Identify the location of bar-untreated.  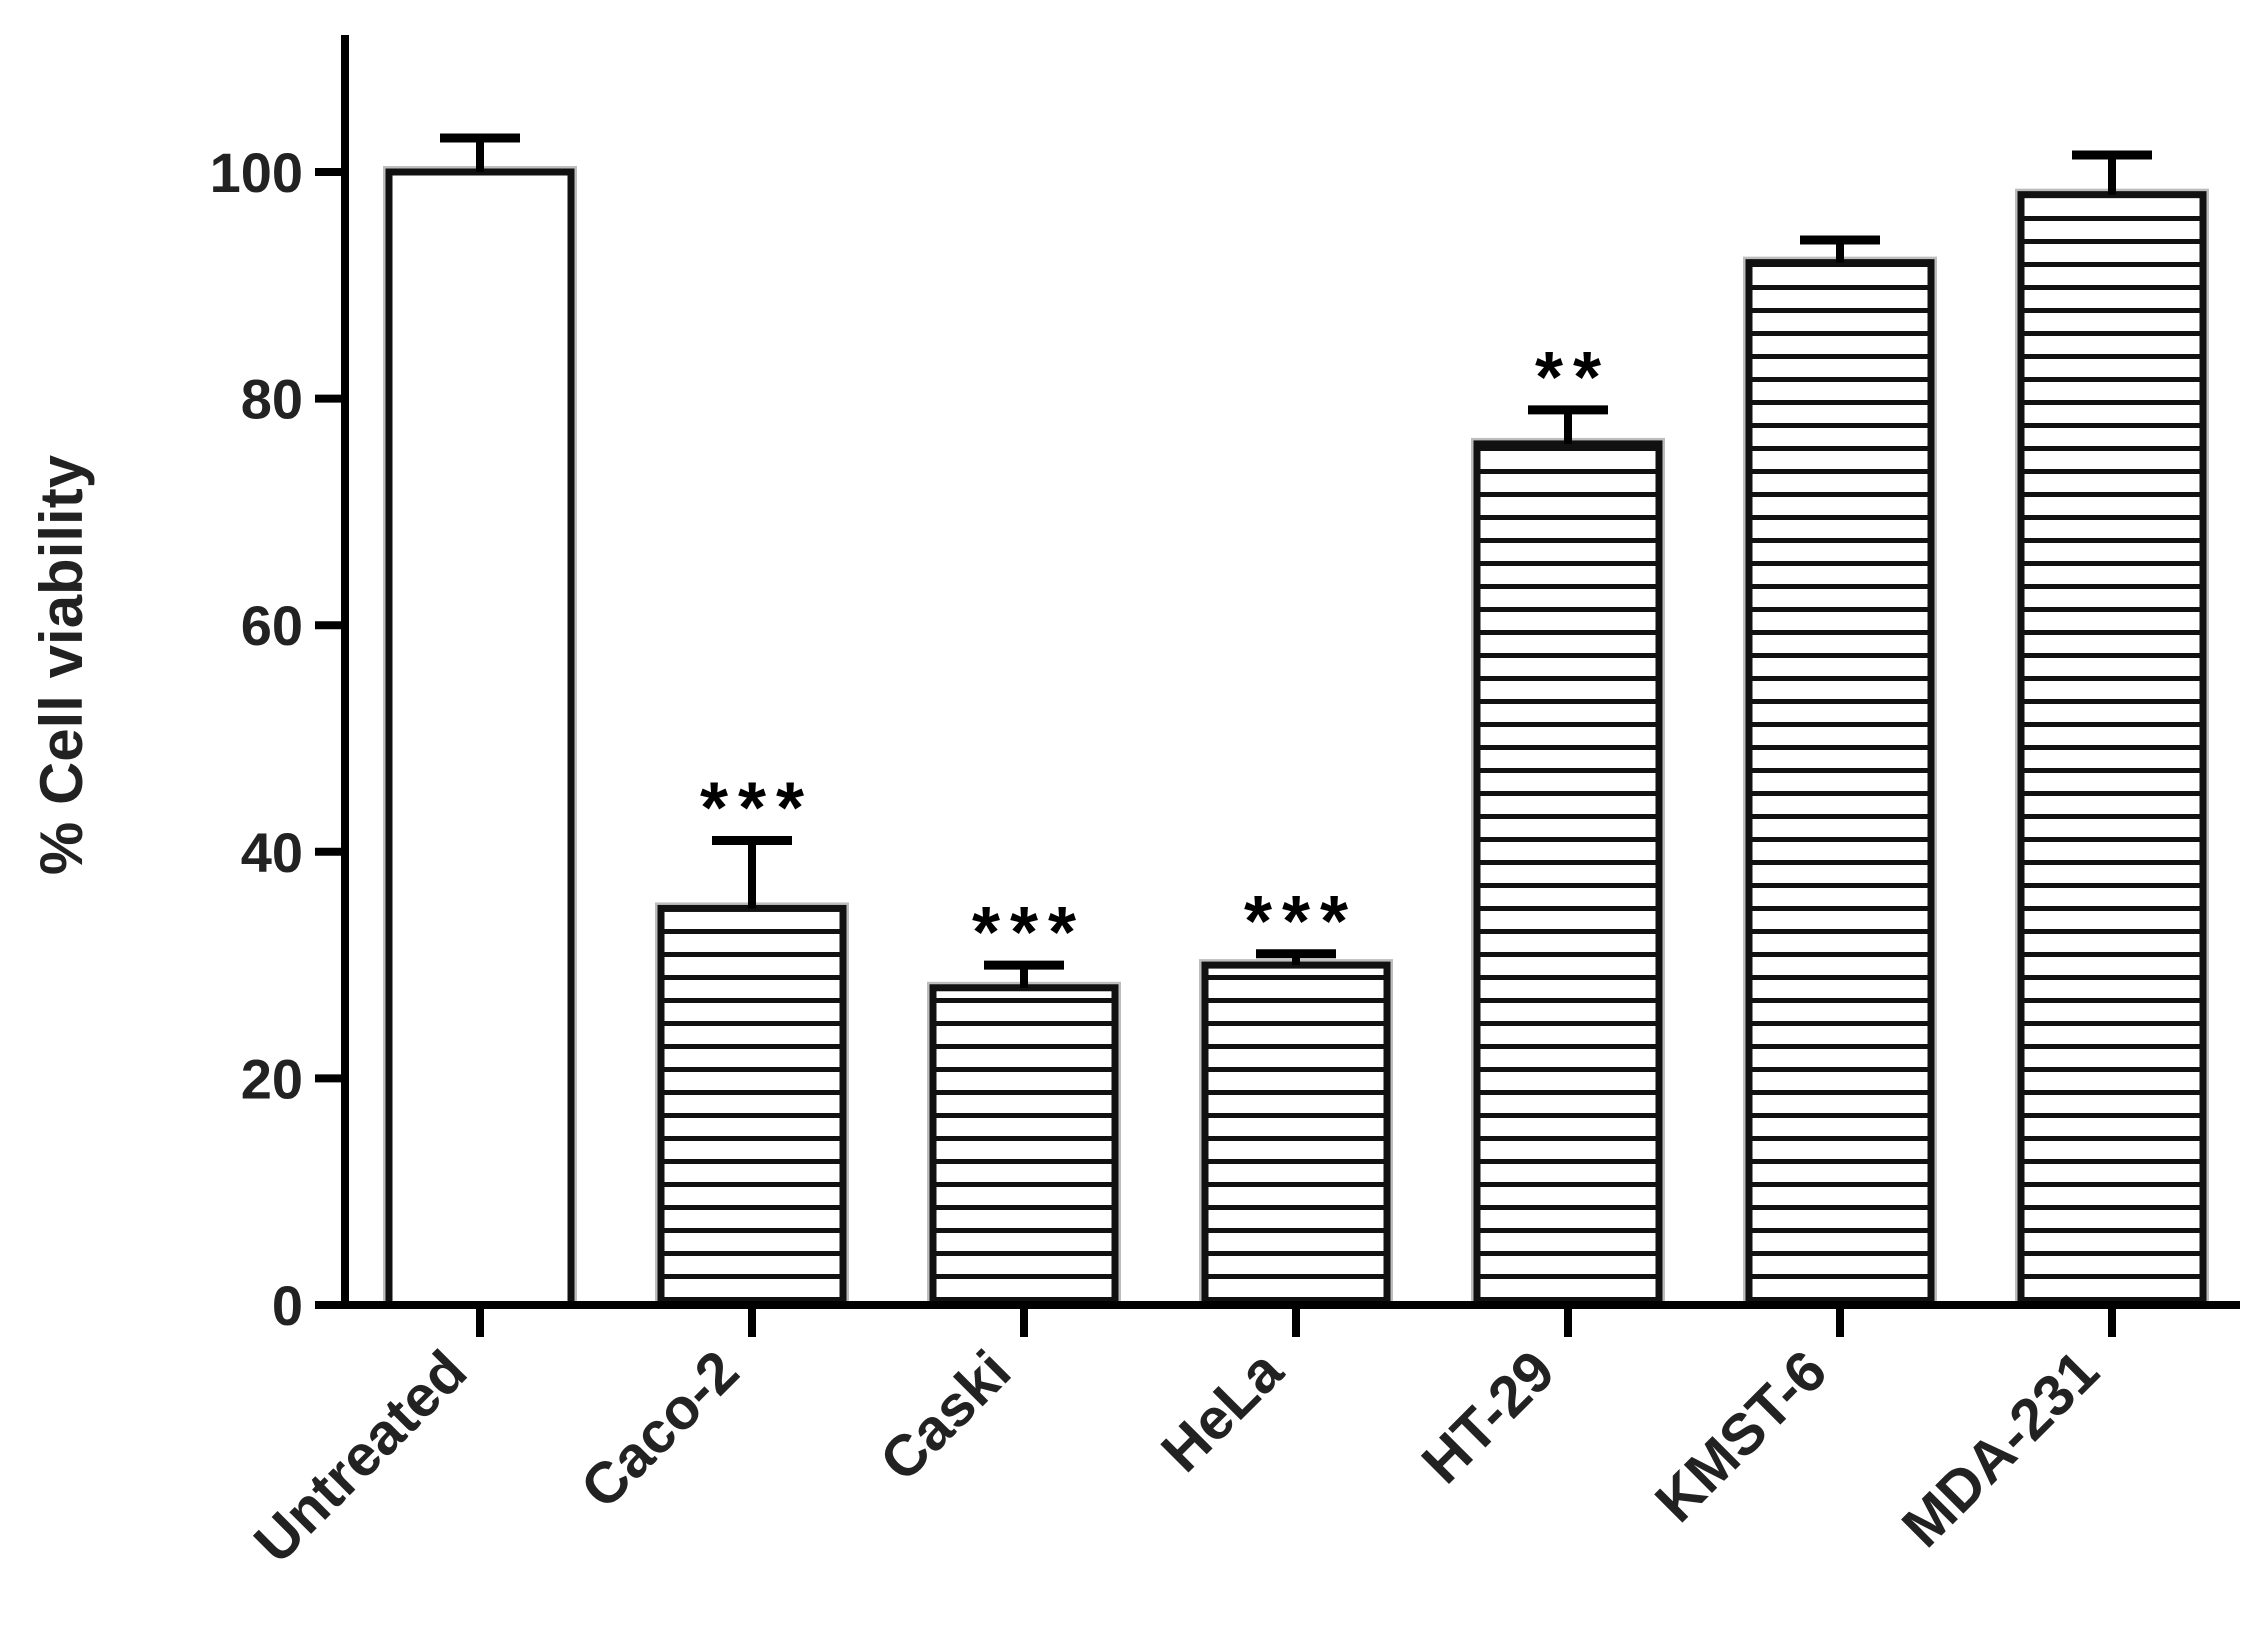
(480, 738).